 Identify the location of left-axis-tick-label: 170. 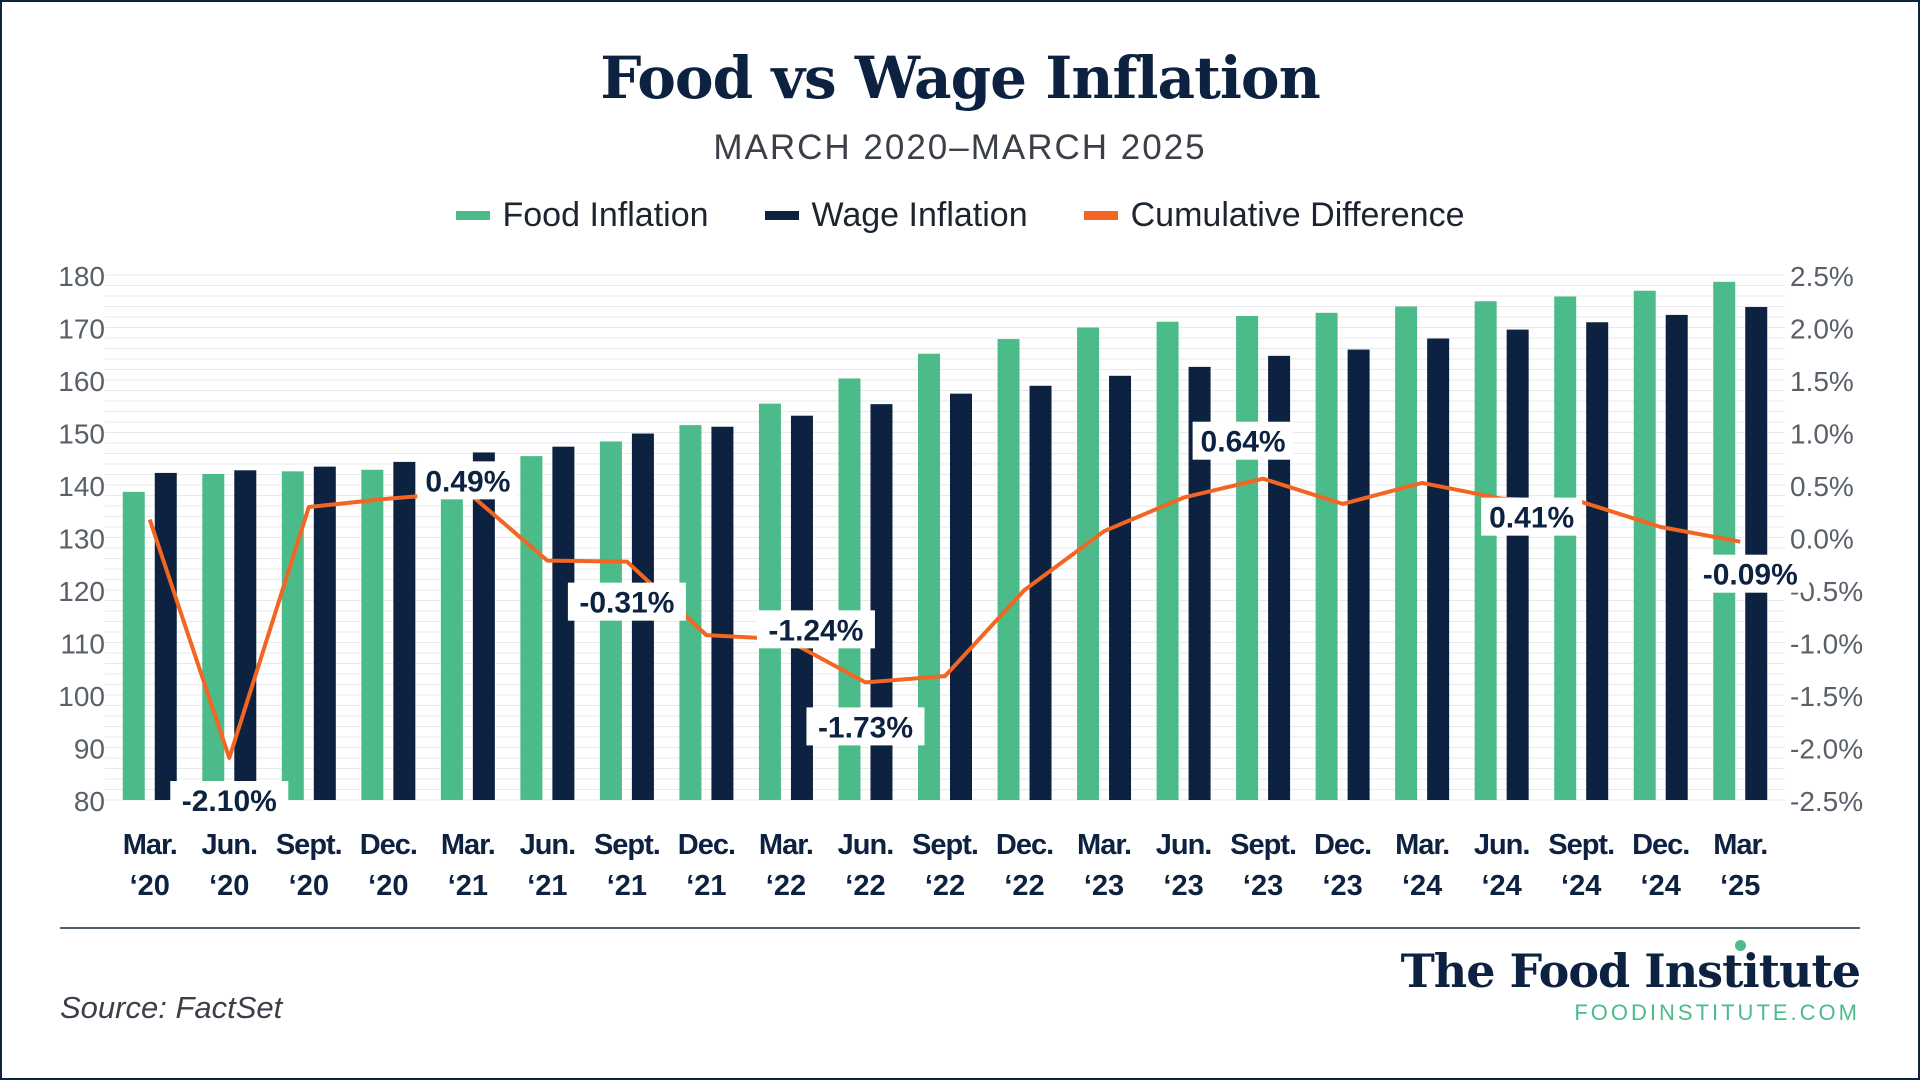
(81, 329).